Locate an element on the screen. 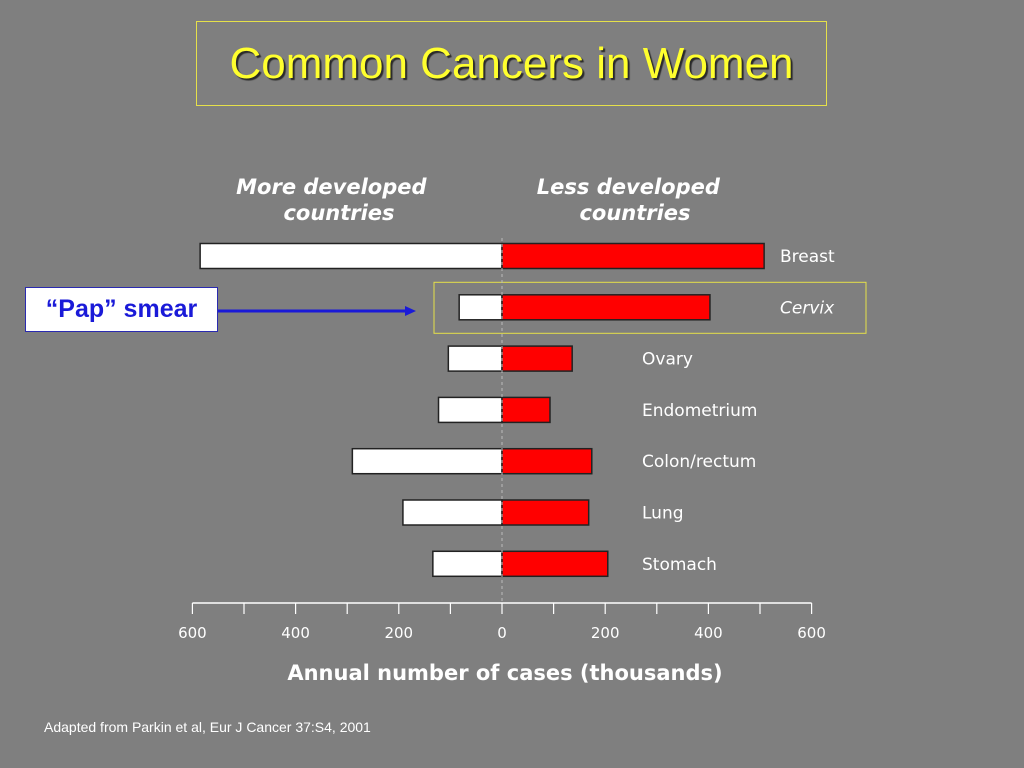  category-label-breast: Breast is located at coordinates (807, 257).